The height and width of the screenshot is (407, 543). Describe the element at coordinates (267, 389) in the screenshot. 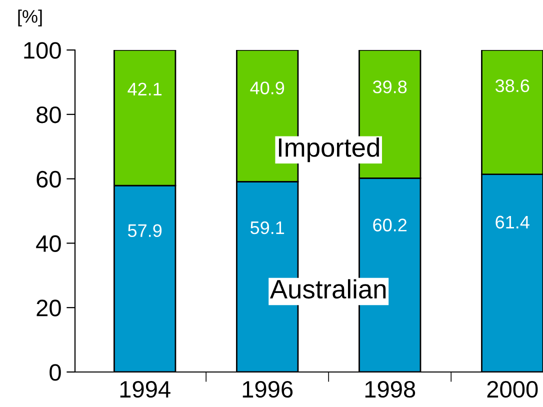

I see `x-tick-label: 1996` at that location.